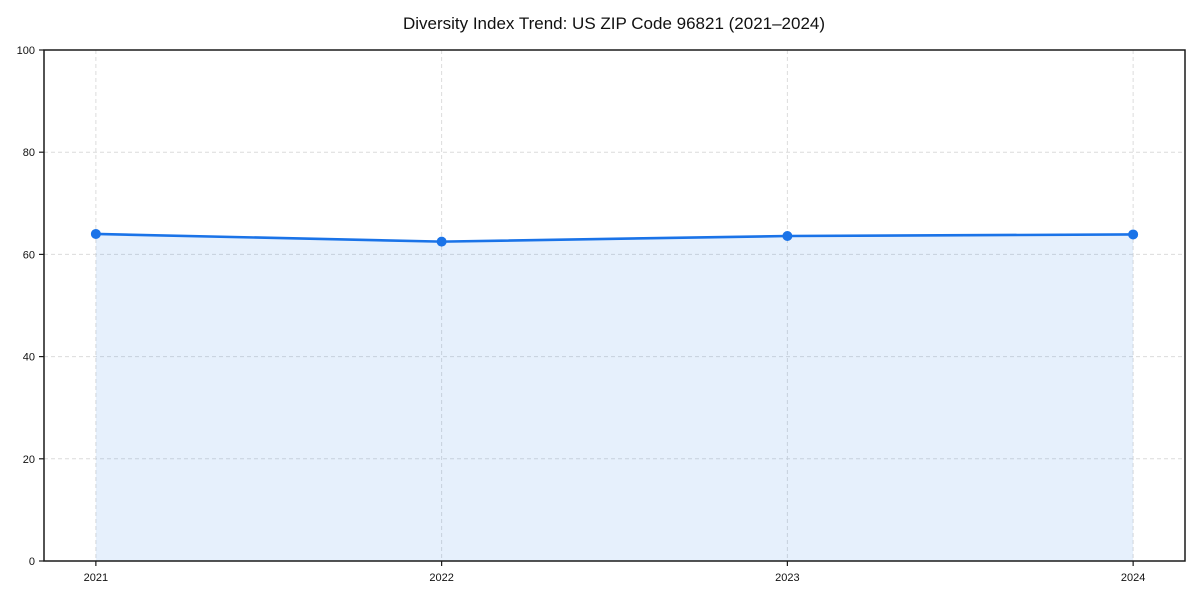 The height and width of the screenshot is (600, 1200). What do you see at coordinates (441, 241) in the screenshot?
I see `data-point-2022` at bounding box center [441, 241].